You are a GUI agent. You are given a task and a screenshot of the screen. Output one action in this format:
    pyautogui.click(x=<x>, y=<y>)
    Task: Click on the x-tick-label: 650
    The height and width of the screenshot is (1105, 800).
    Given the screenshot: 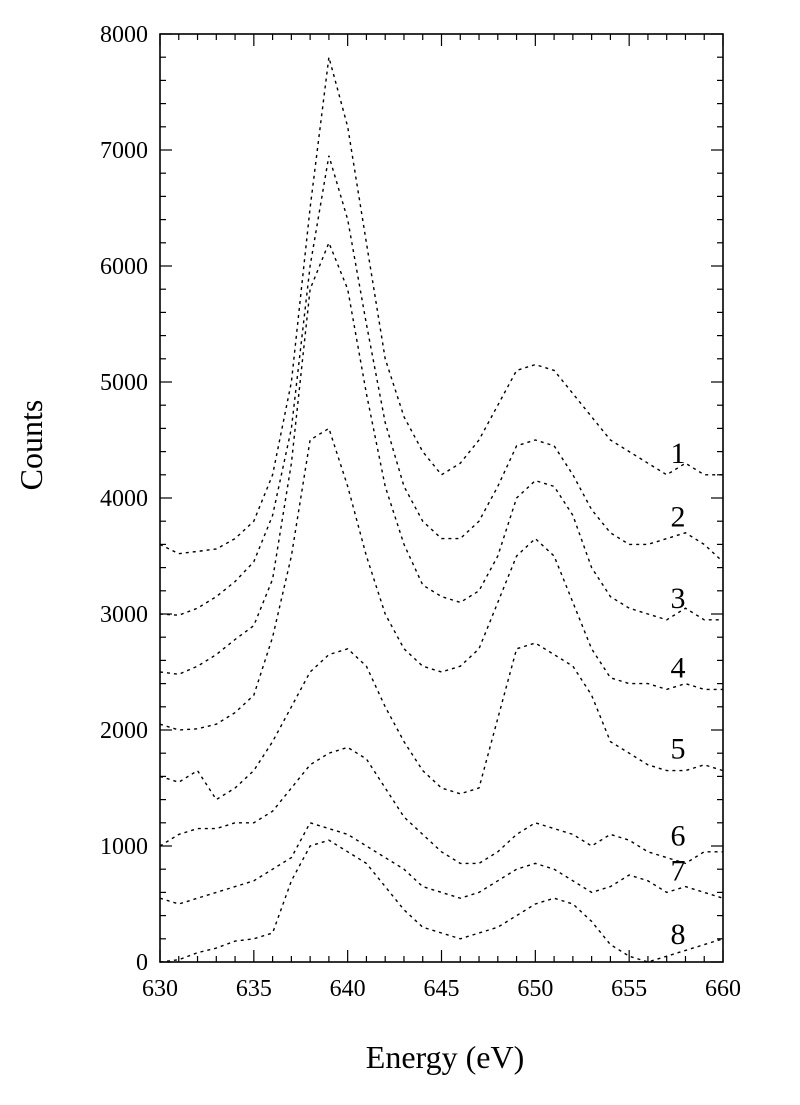 What is the action you would take?
    pyautogui.click(x=535, y=989)
    